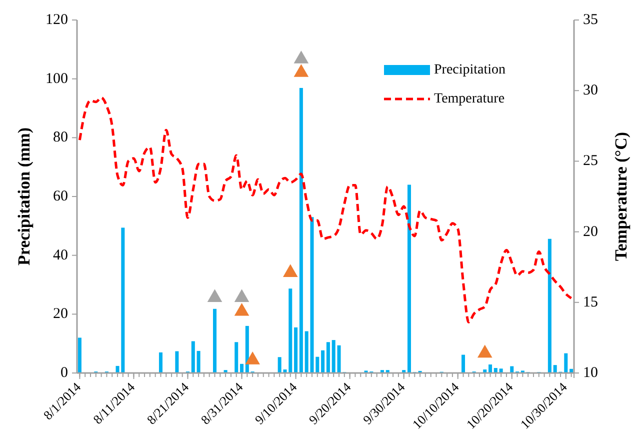 Image resolution: width=635 pixels, height=448 pixels. Describe the element at coordinates (590, 232) in the screenshot. I see `y2-tick-label: 20` at that location.